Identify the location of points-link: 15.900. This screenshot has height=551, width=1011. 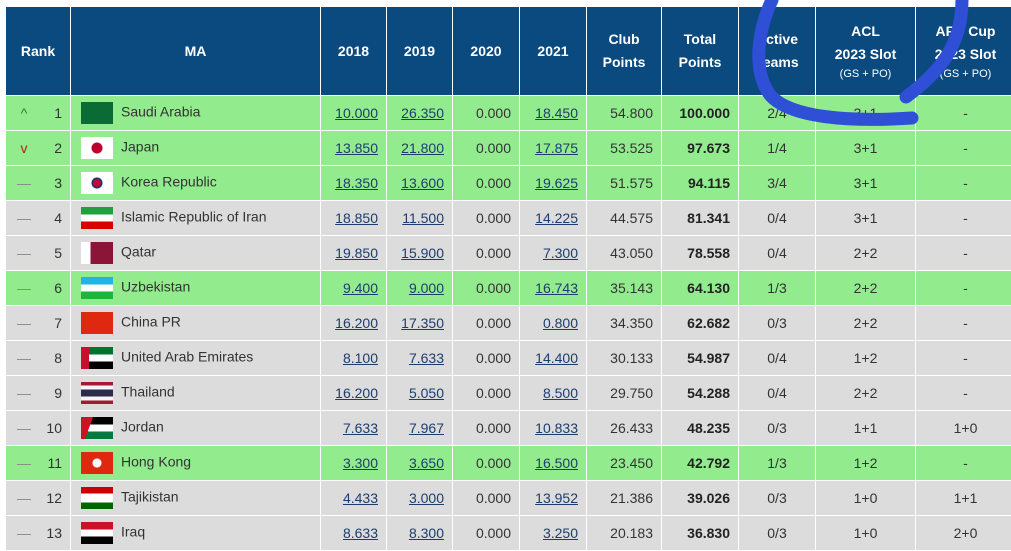
(422, 253).